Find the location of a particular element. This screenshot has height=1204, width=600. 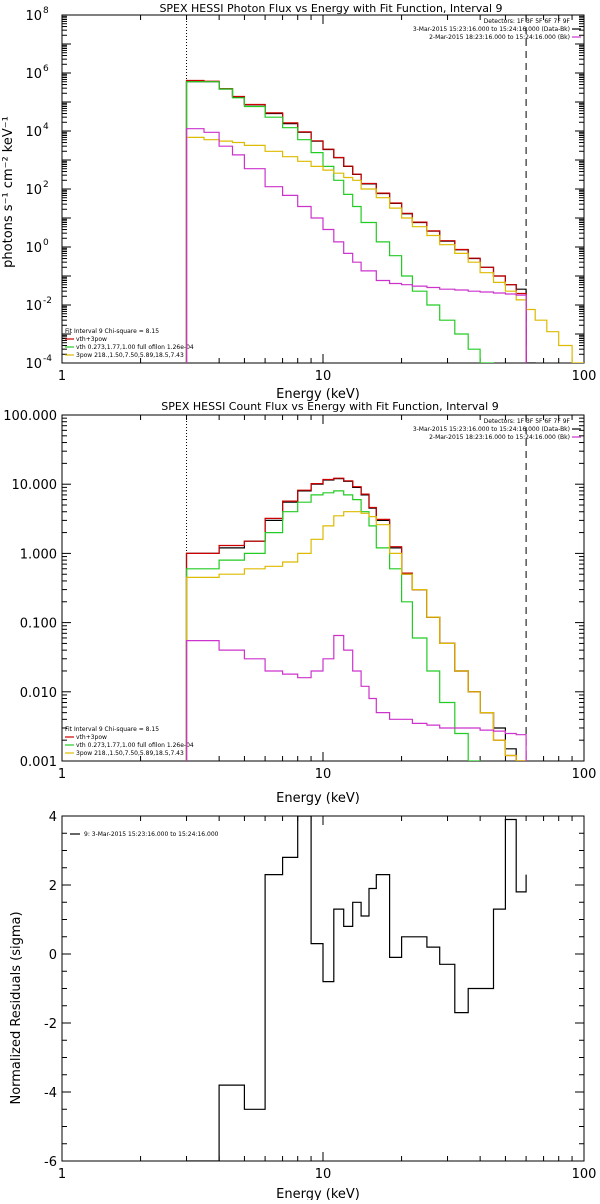

y-axis-label: photons s⁻¹ cm⁻² keV⁻¹ is located at coordinates (8, 192).